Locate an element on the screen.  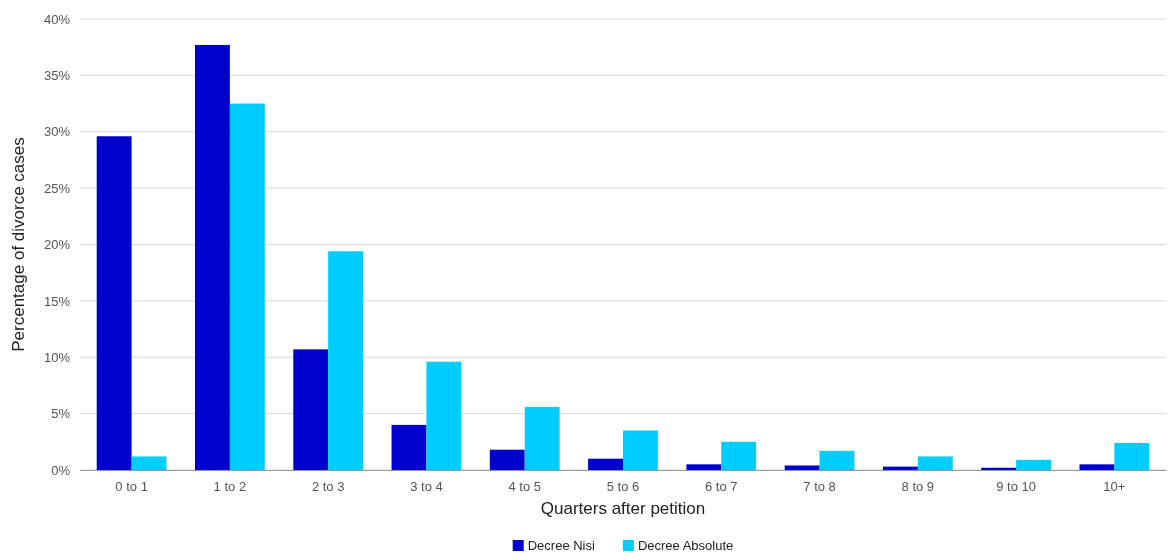
x-tick-label: 9 to 10 is located at coordinates (1016, 487).